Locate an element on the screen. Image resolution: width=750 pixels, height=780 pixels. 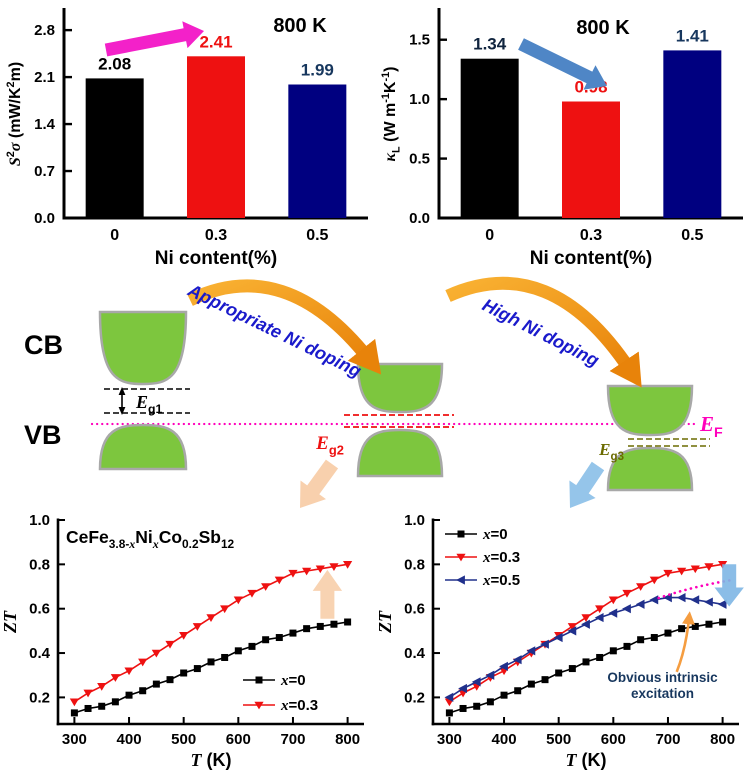
band-gap-3-label: Eg3 is located at coordinates (611, 451).